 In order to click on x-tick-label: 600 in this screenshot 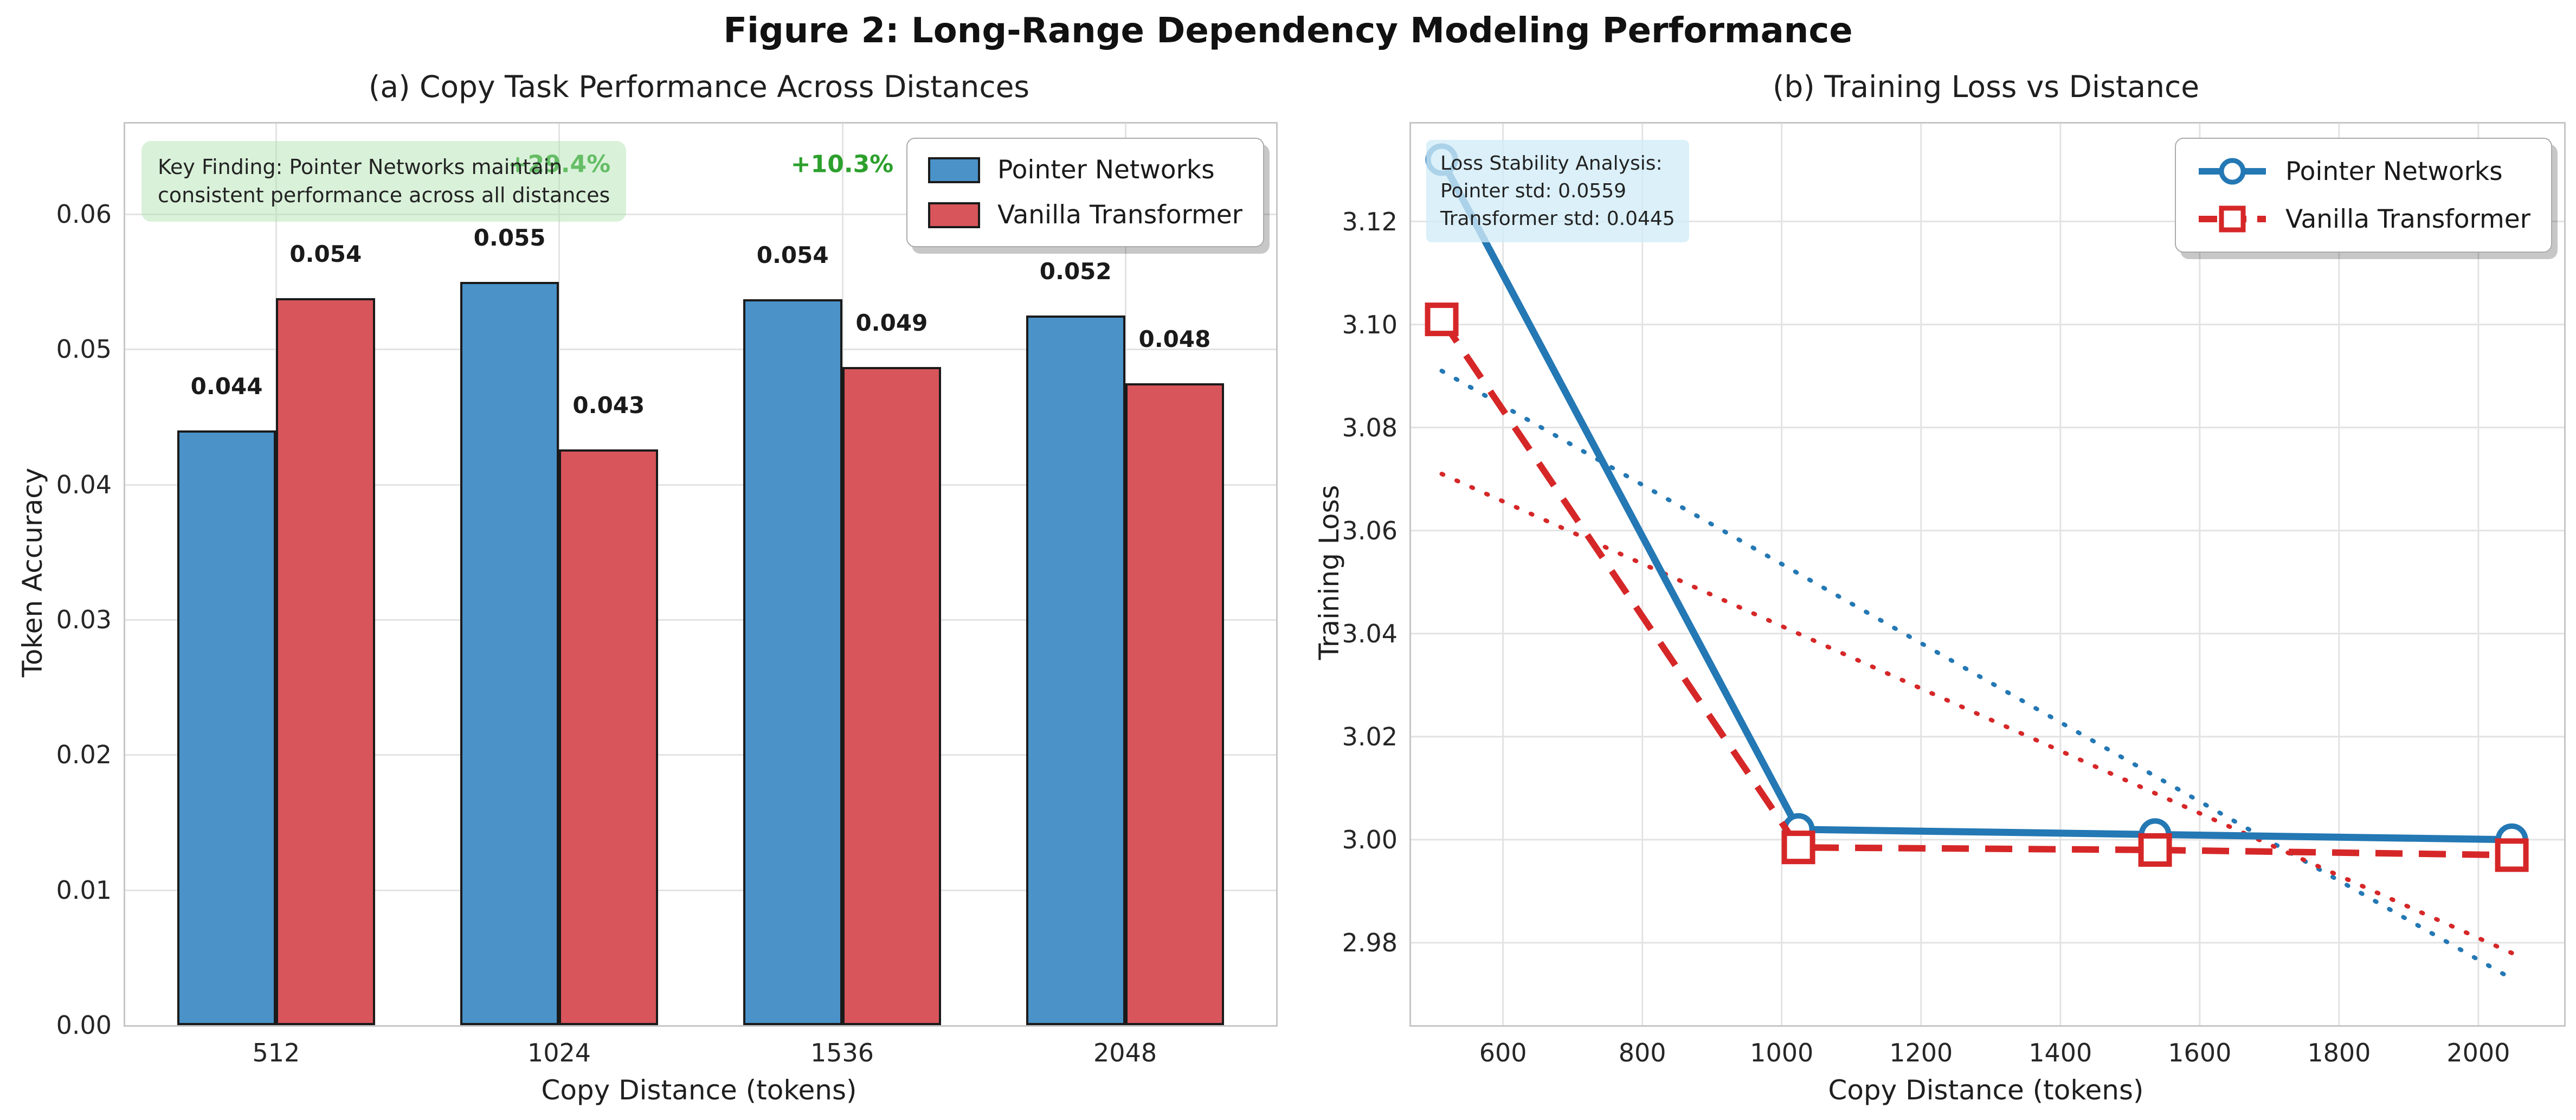, I will do `click(1503, 1052)`.